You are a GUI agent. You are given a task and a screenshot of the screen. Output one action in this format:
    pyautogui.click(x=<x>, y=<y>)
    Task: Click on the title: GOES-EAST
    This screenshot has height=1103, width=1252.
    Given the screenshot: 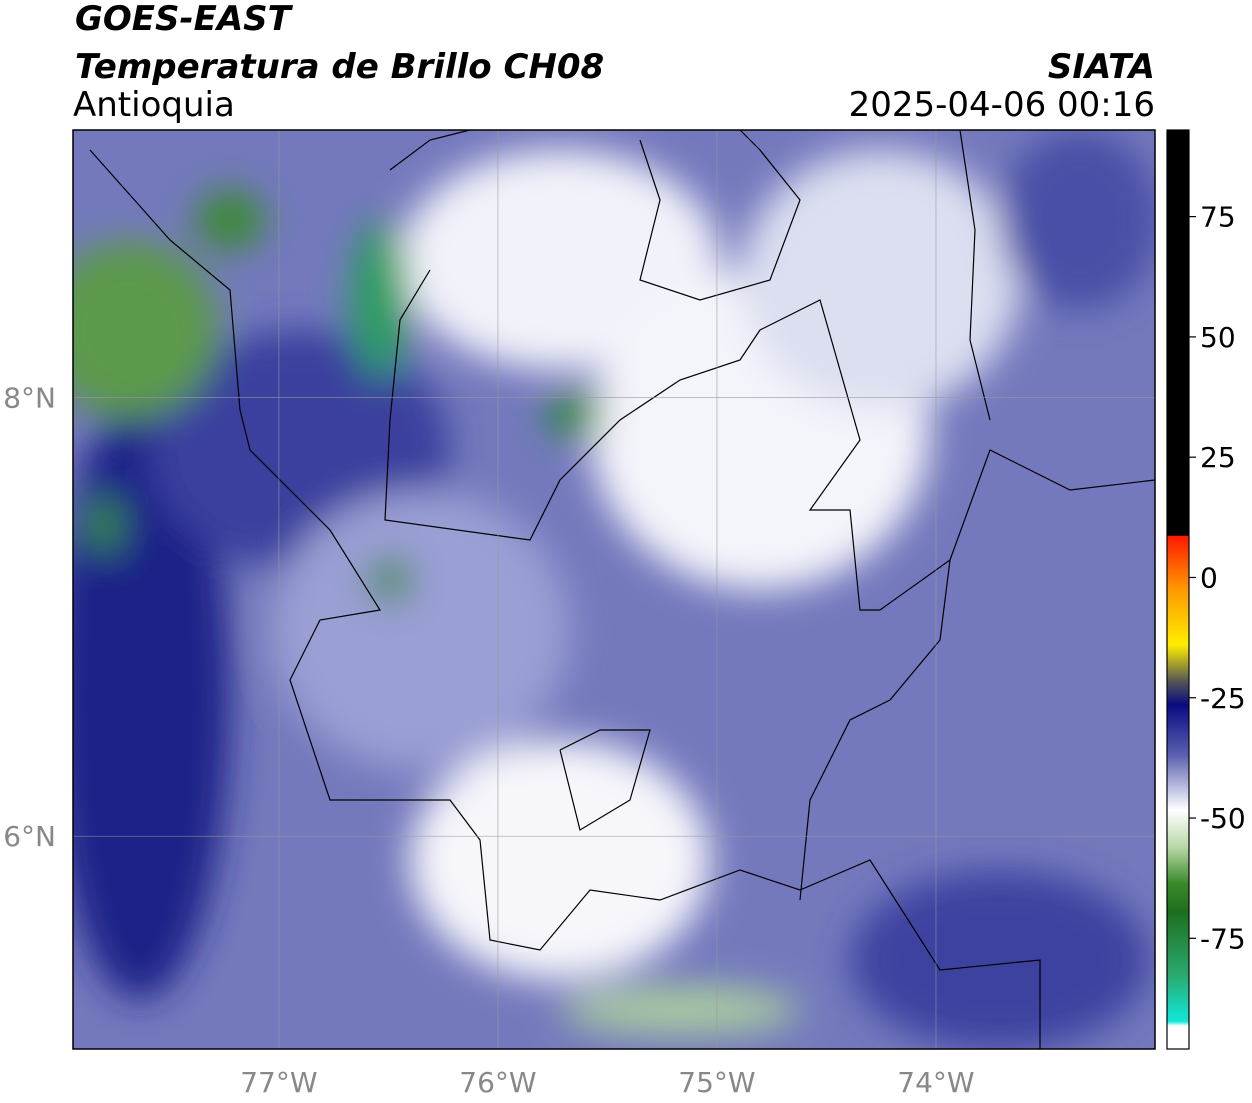 What is the action you would take?
    pyautogui.click(x=184, y=19)
    